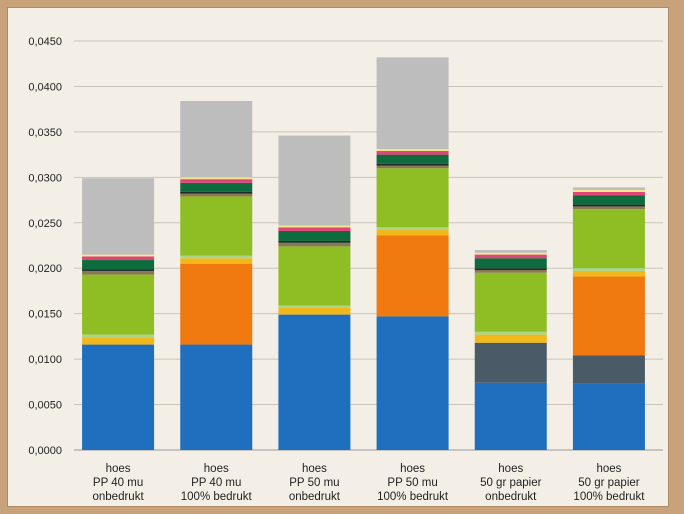 The height and width of the screenshot is (514, 684). Describe the element at coordinates (45, 269) in the screenshot. I see `y-tick-label: 0,0200` at that location.